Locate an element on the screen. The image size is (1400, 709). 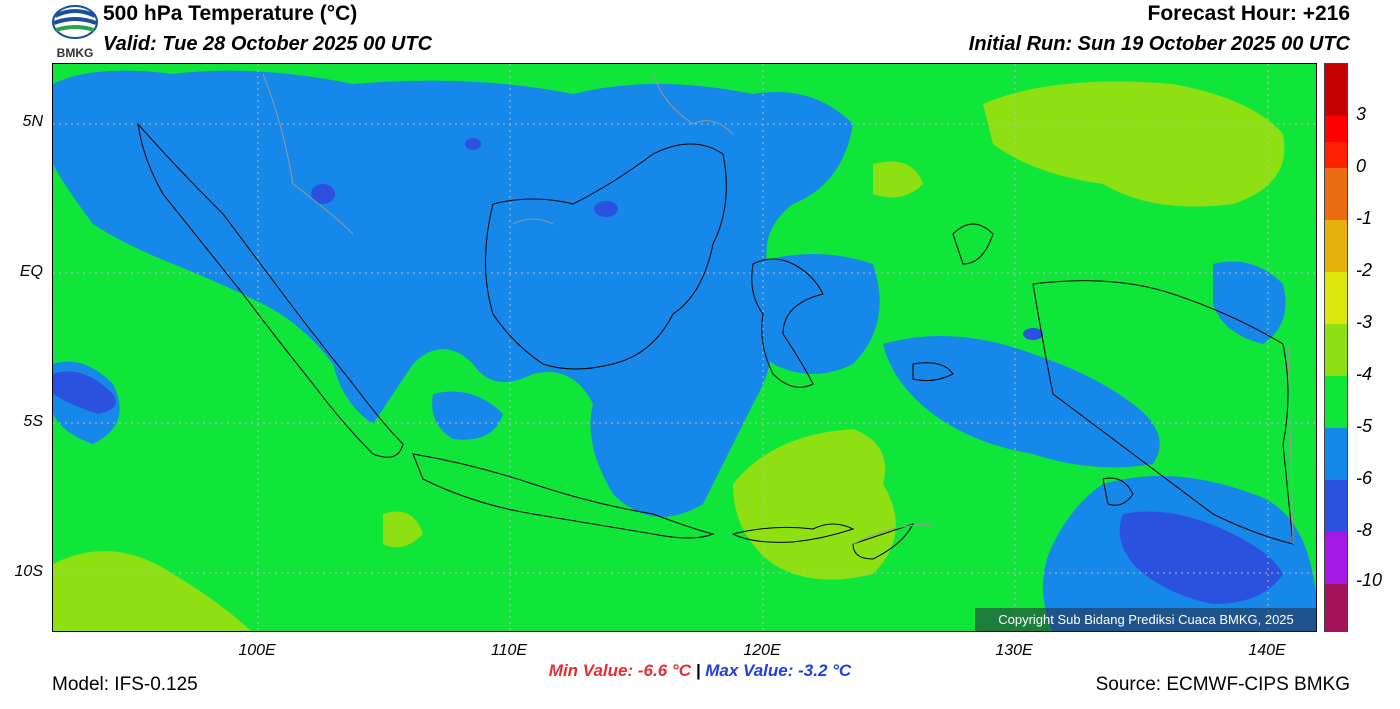
ylabel-5s: 5S is located at coordinates (33, 421).